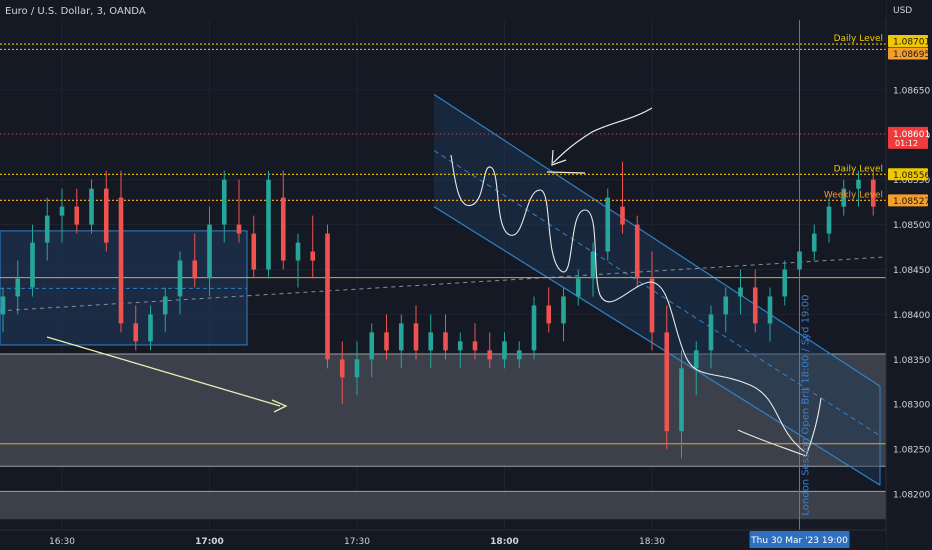 The width and height of the screenshot is (932, 550). What do you see at coordinates (504, 542) in the screenshot?
I see `time-tick-label: 18:00` at bounding box center [504, 542].